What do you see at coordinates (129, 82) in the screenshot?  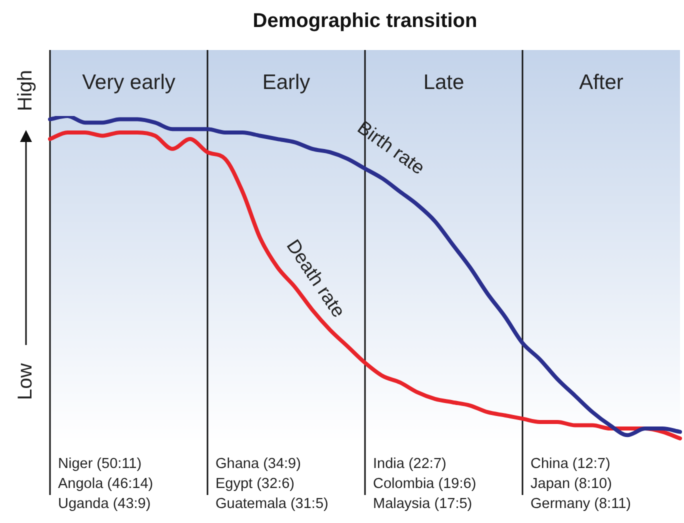 I see `text: Very early` at bounding box center [129, 82].